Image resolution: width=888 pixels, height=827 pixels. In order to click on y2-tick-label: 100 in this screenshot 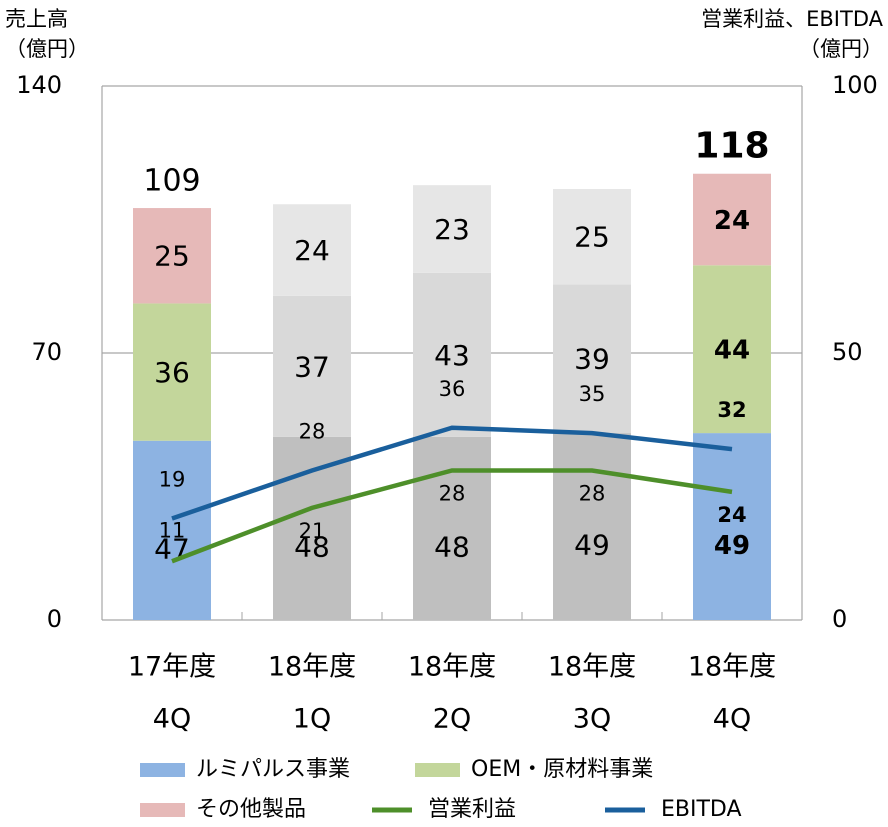, I will do `click(855, 85)`.